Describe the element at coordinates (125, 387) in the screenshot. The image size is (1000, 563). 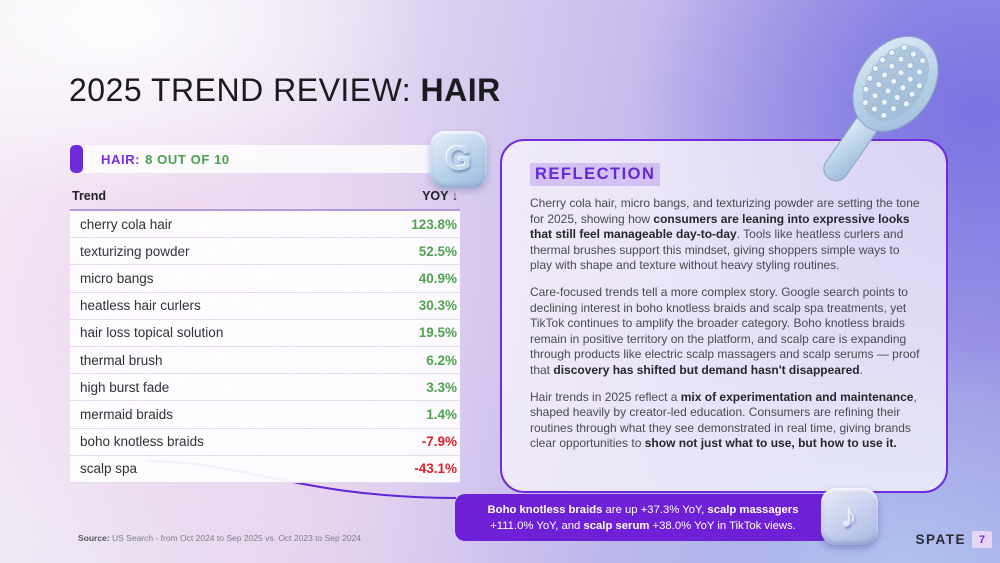
I see `trend-name: high burst fade` at that location.